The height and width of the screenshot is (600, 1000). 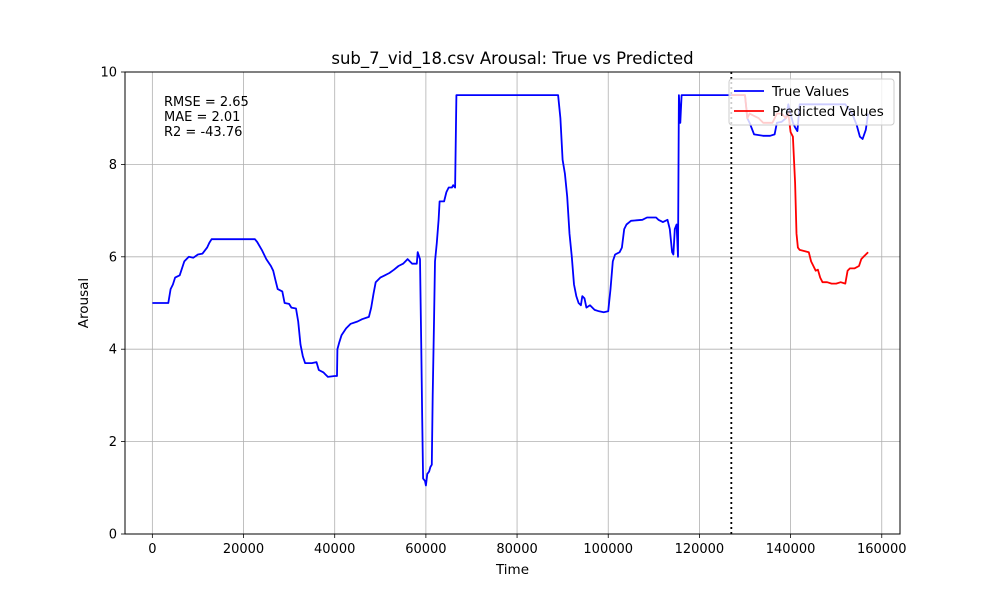 I want to click on legend-box, so click(x=811, y=102).